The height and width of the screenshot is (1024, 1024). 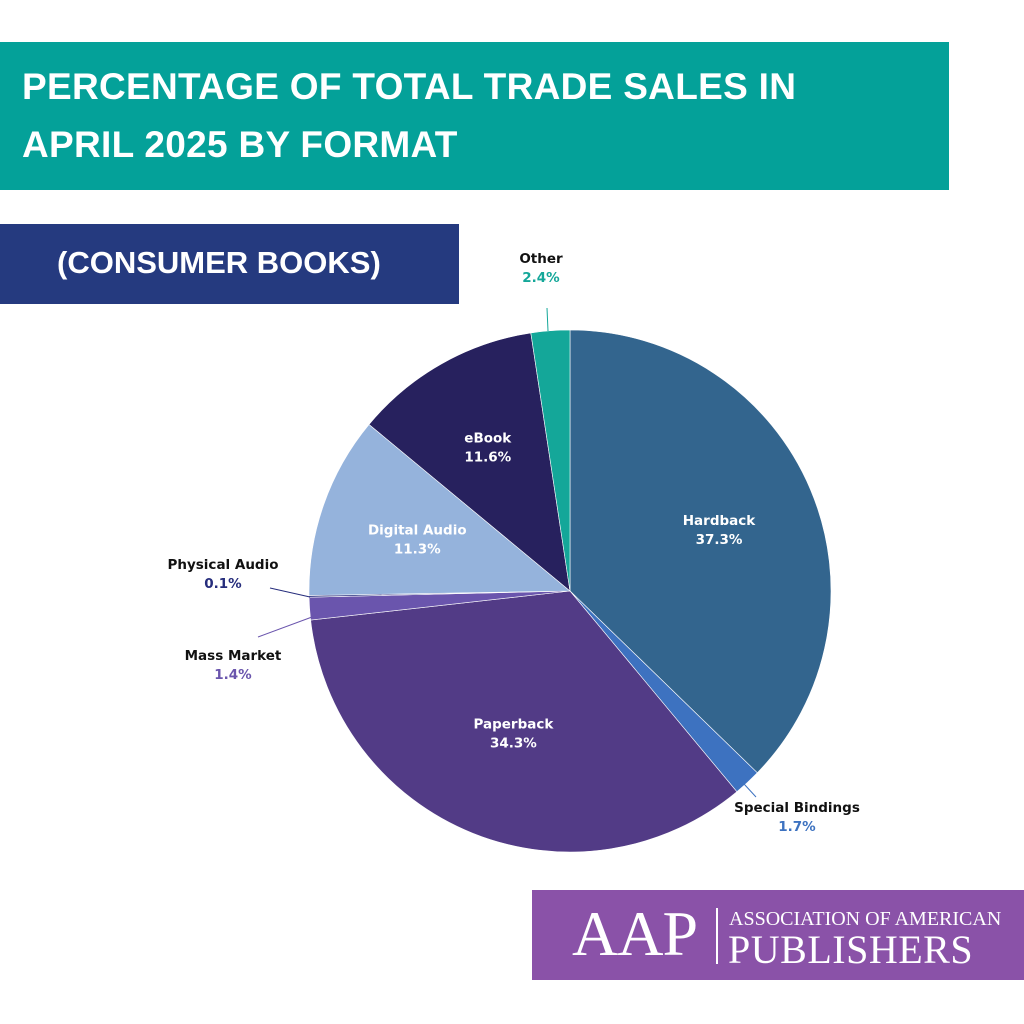 What do you see at coordinates (547, 319) in the screenshot?
I see `leader-line-other` at bounding box center [547, 319].